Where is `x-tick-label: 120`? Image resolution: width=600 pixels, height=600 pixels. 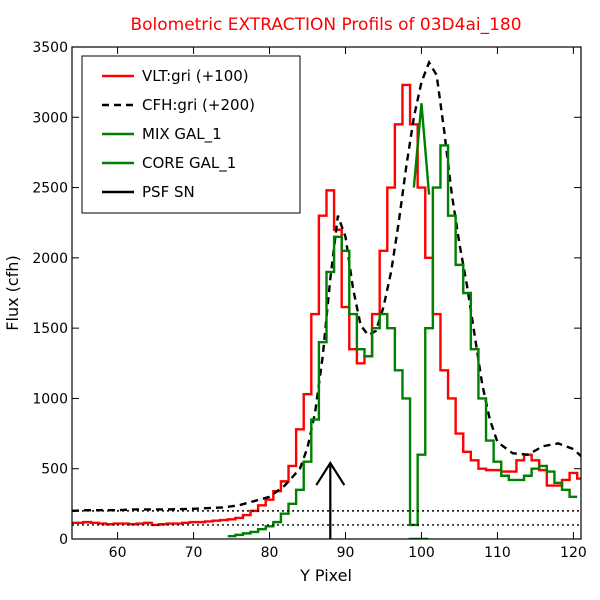 x-tick-label: 120 is located at coordinates (573, 553).